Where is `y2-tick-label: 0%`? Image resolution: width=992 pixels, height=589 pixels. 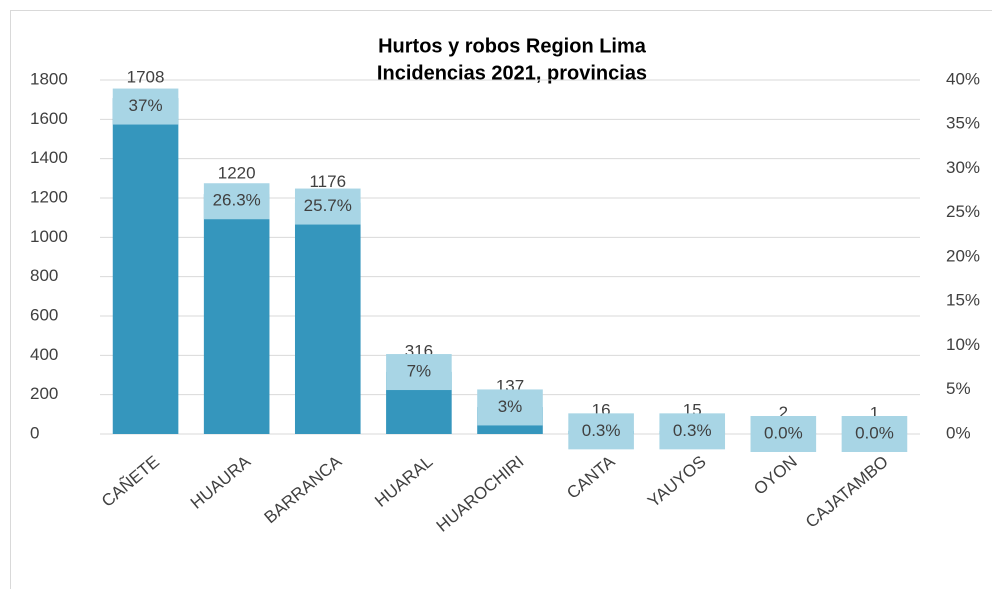
y2-tick-label: 0% is located at coordinates (958, 432).